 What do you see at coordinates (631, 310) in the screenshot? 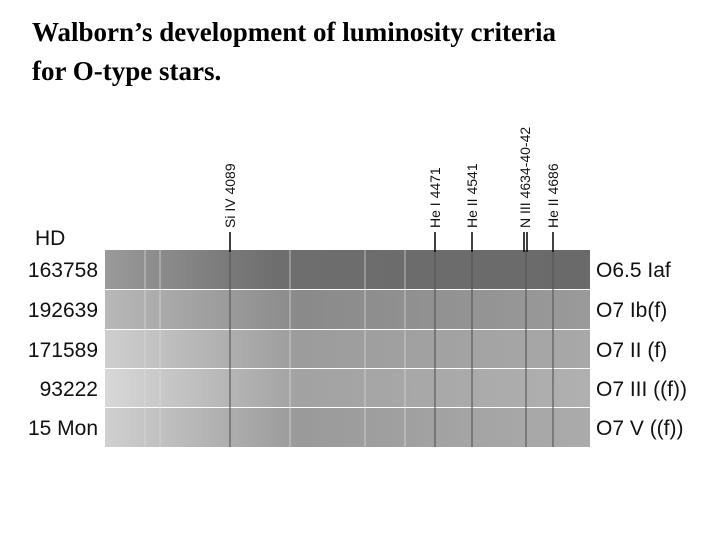
I see `spectral-type: O7 Ib(f)` at bounding box center [631, 310].